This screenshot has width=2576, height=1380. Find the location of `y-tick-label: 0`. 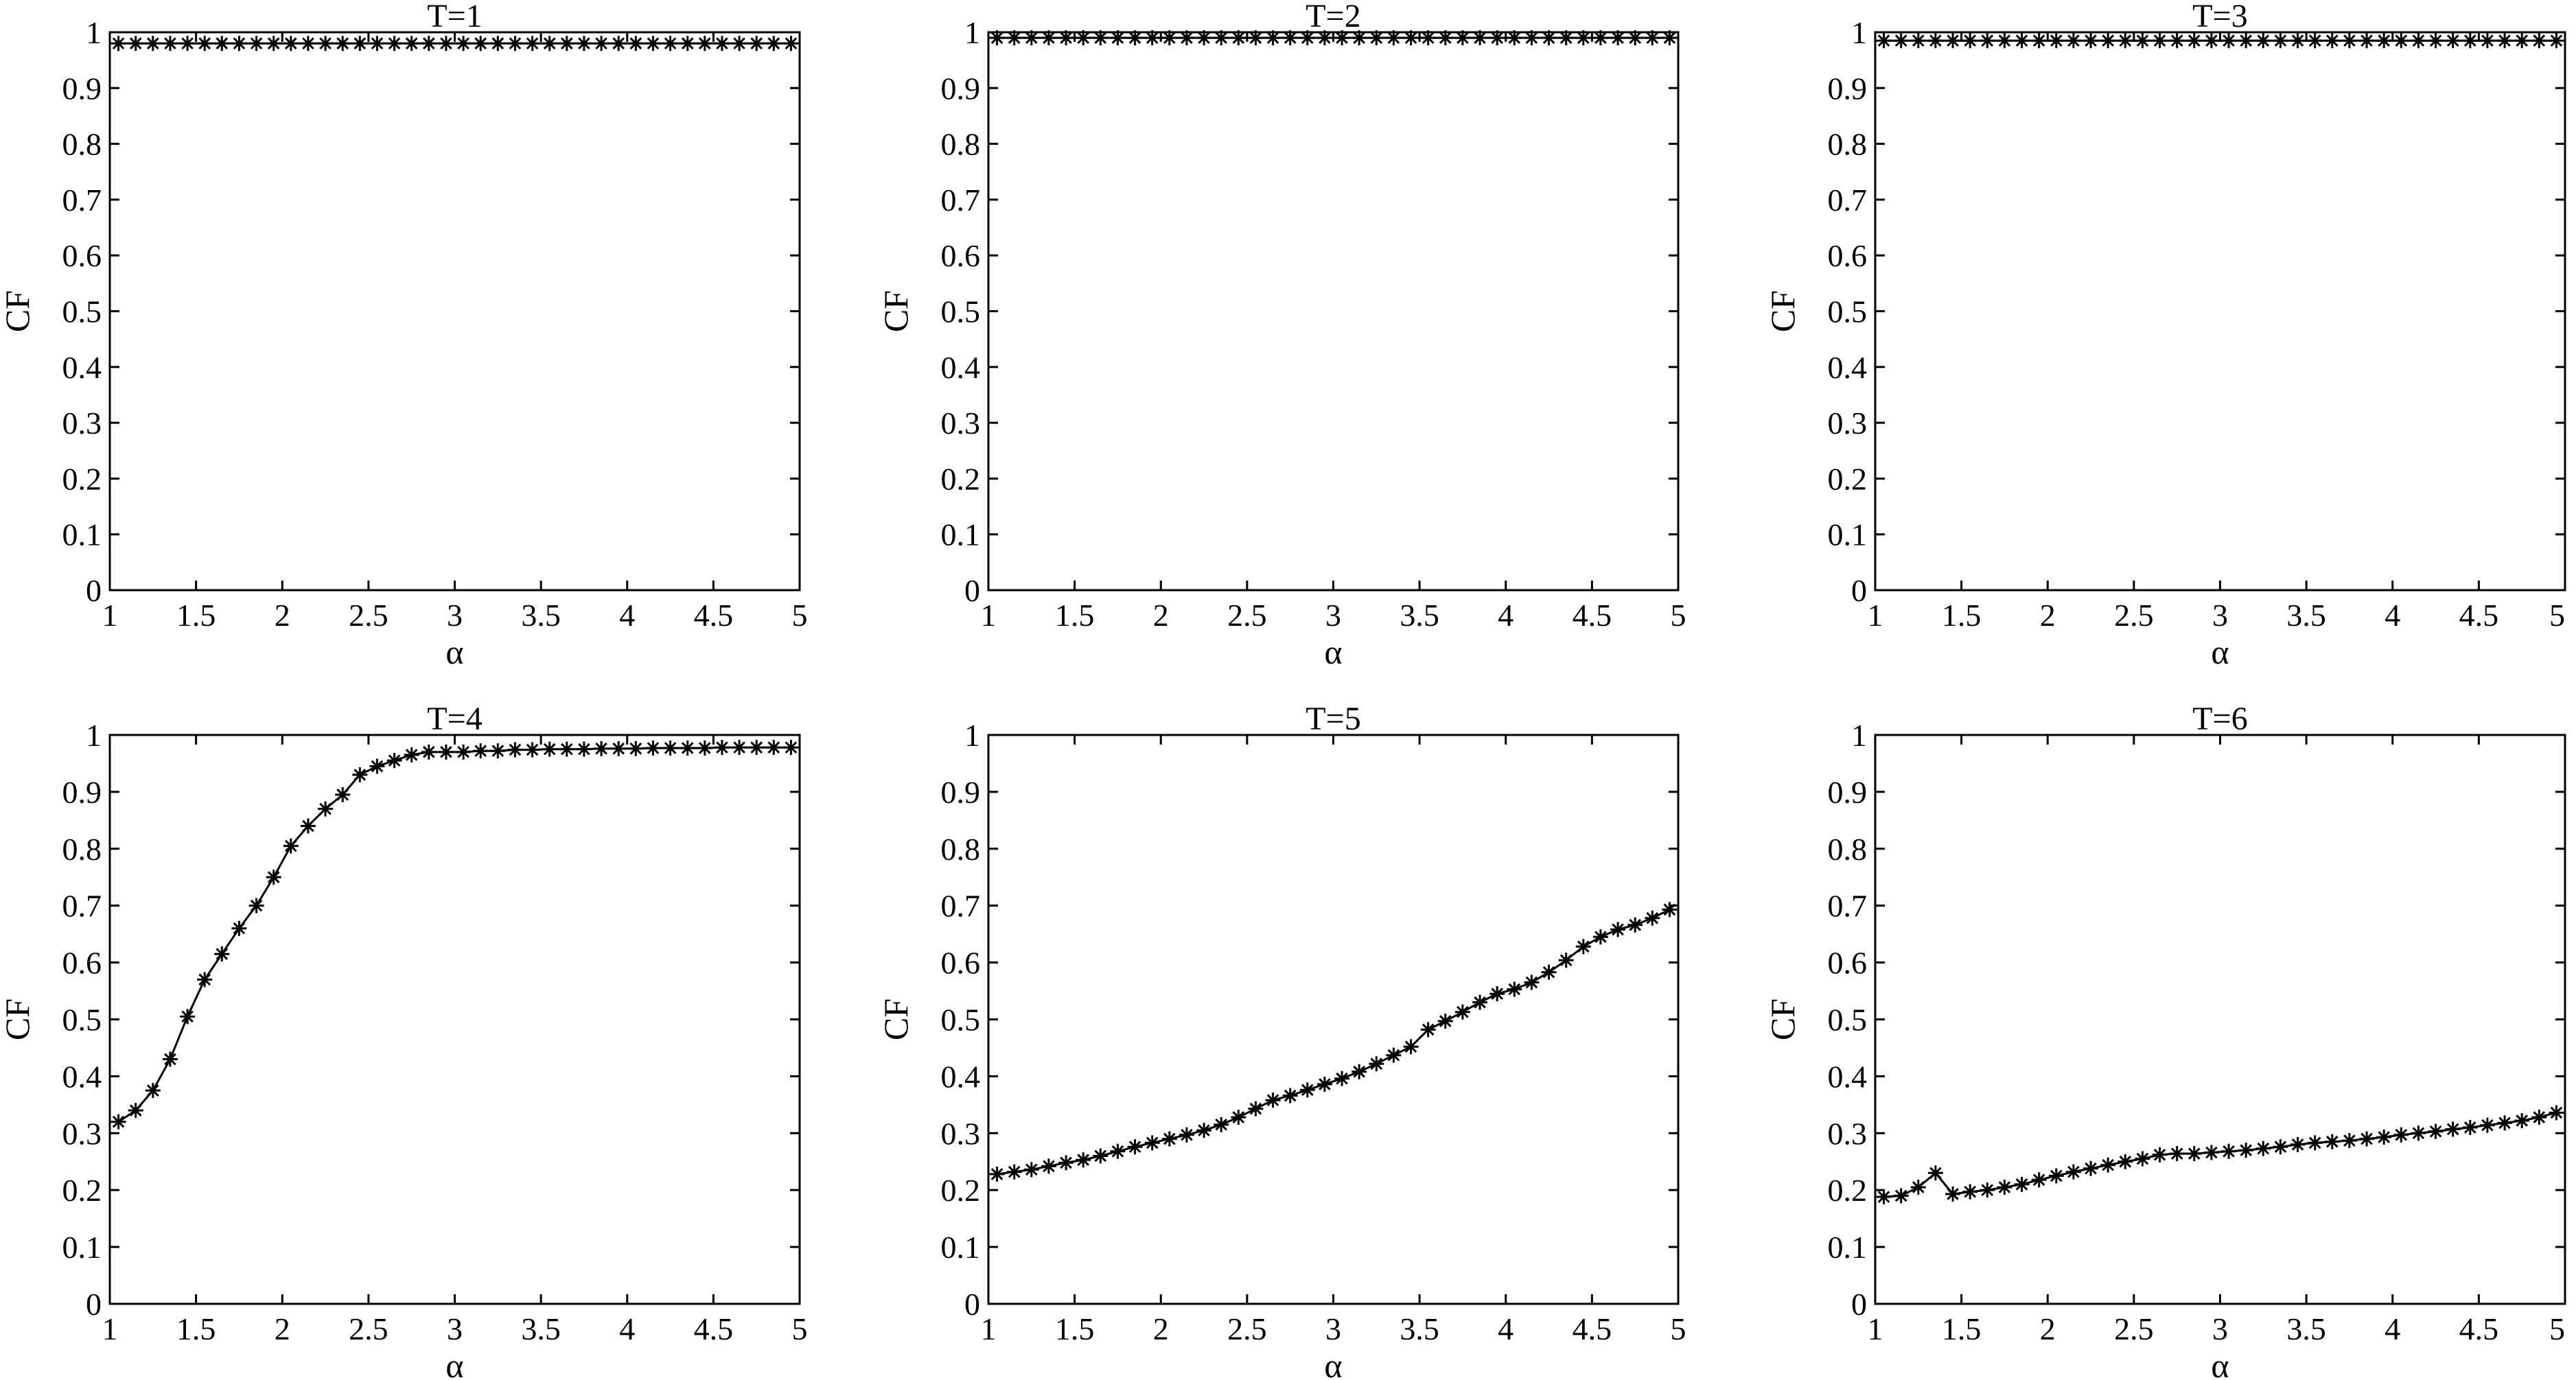

y-tick-label: 0 is located at coordinates (972, 590).